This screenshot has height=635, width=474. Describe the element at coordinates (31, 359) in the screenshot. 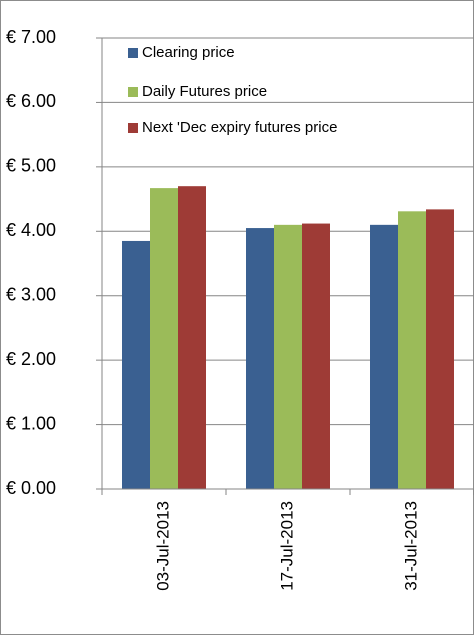

I see `y-tick-label: € 2.00` at that location.